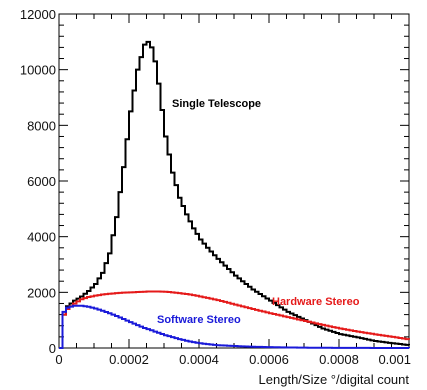 The image size is (427, 390). I want to click on y-tick-label: 2000, so click(41, 292).